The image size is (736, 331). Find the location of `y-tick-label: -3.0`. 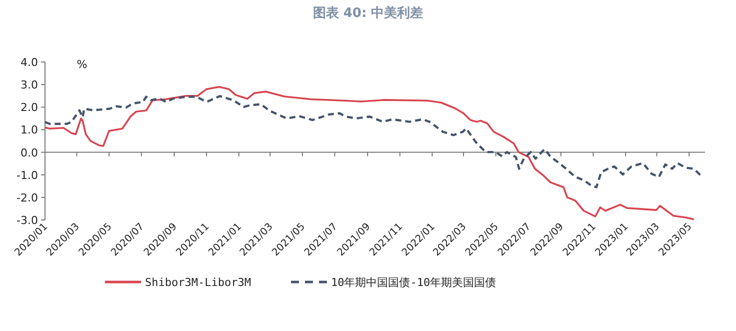

y-tick-label: -3.0 is located at coordinates (27, 220).